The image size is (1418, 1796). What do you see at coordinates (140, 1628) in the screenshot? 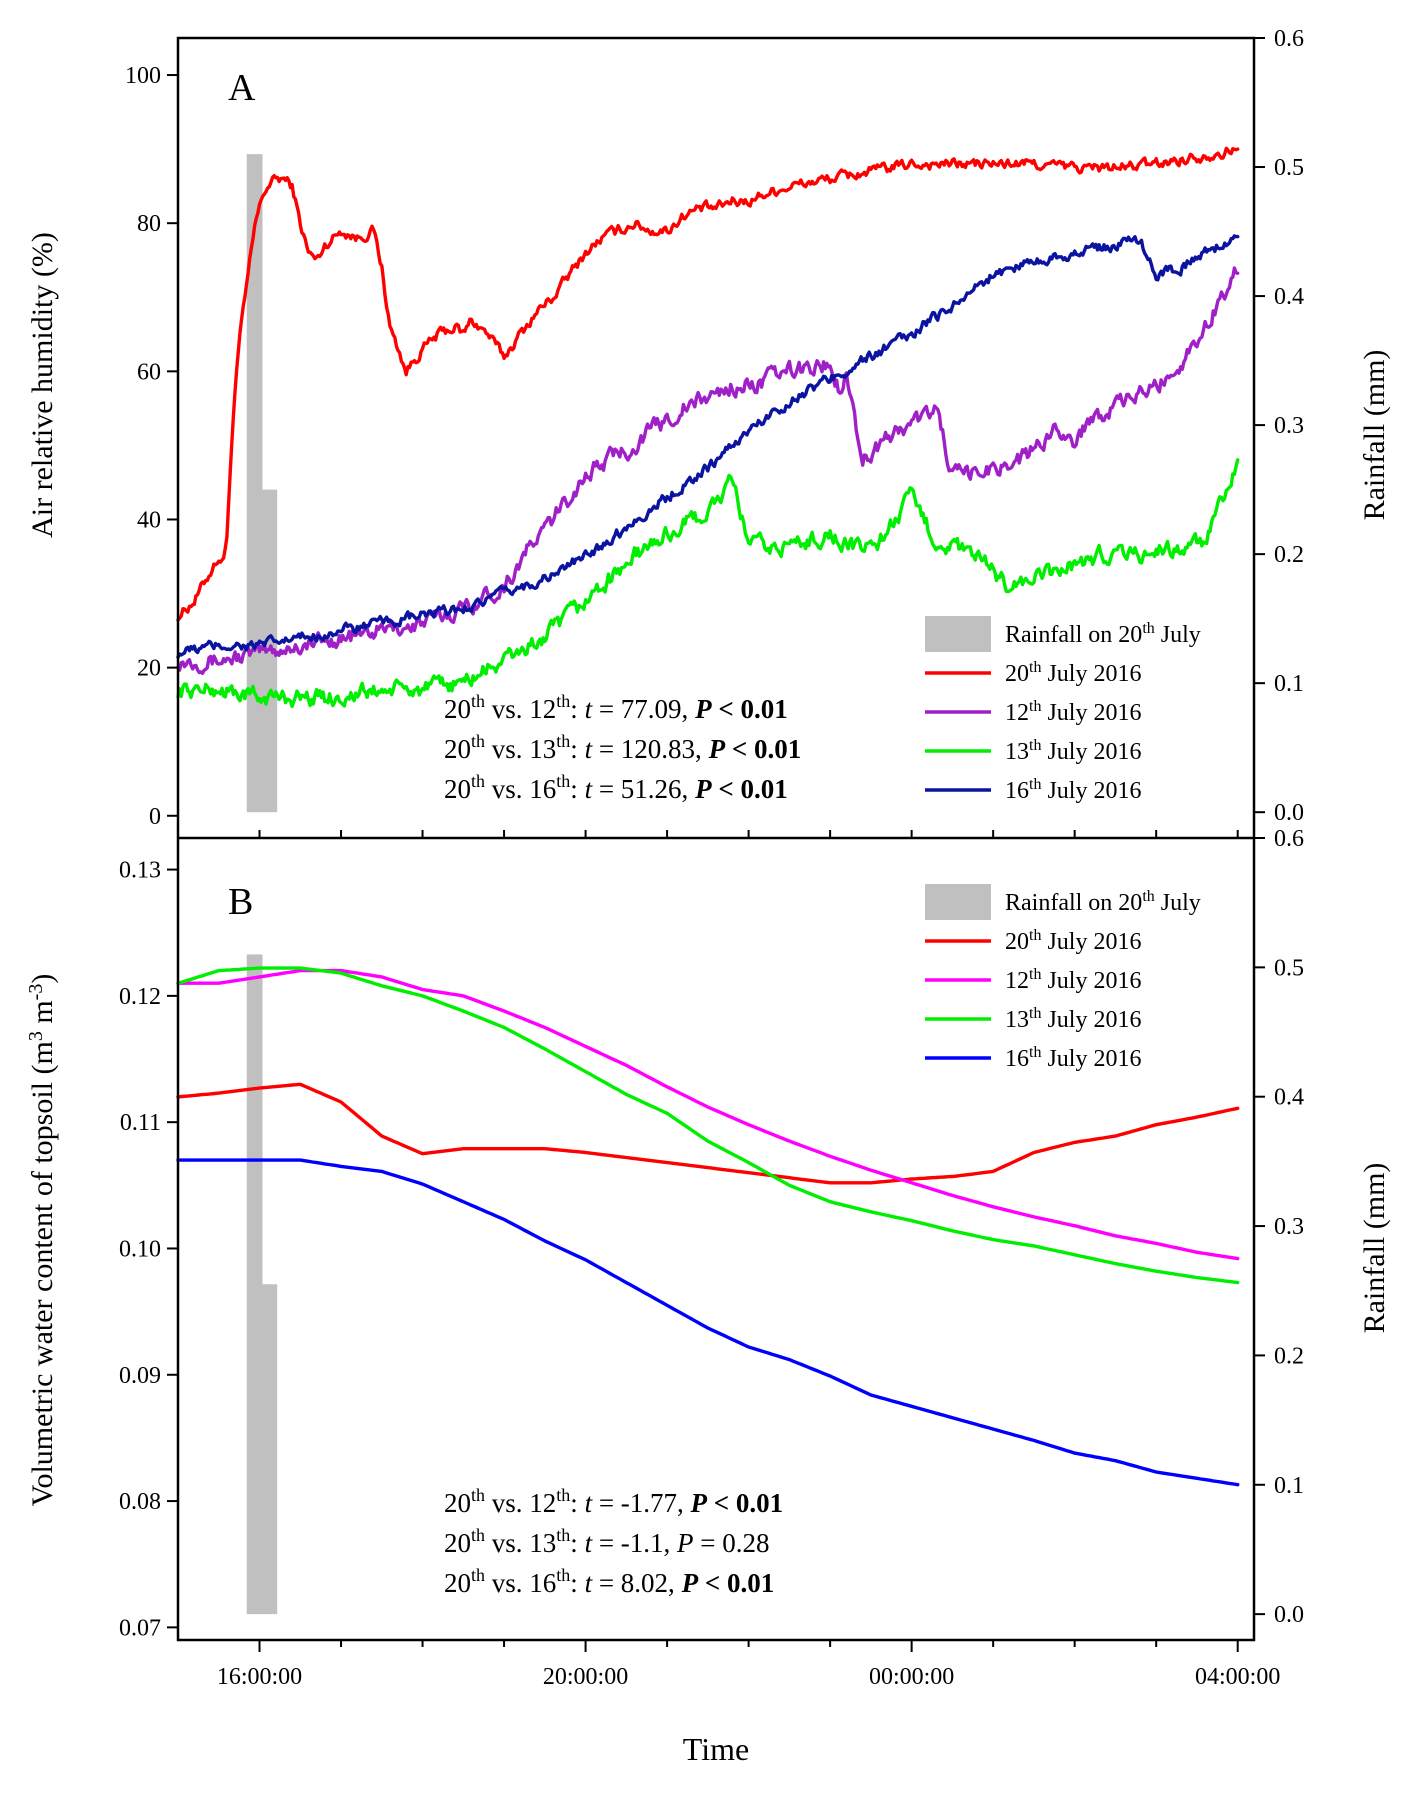
I see `y-tick-label: 0.07` at bounding box center [140, 1628].